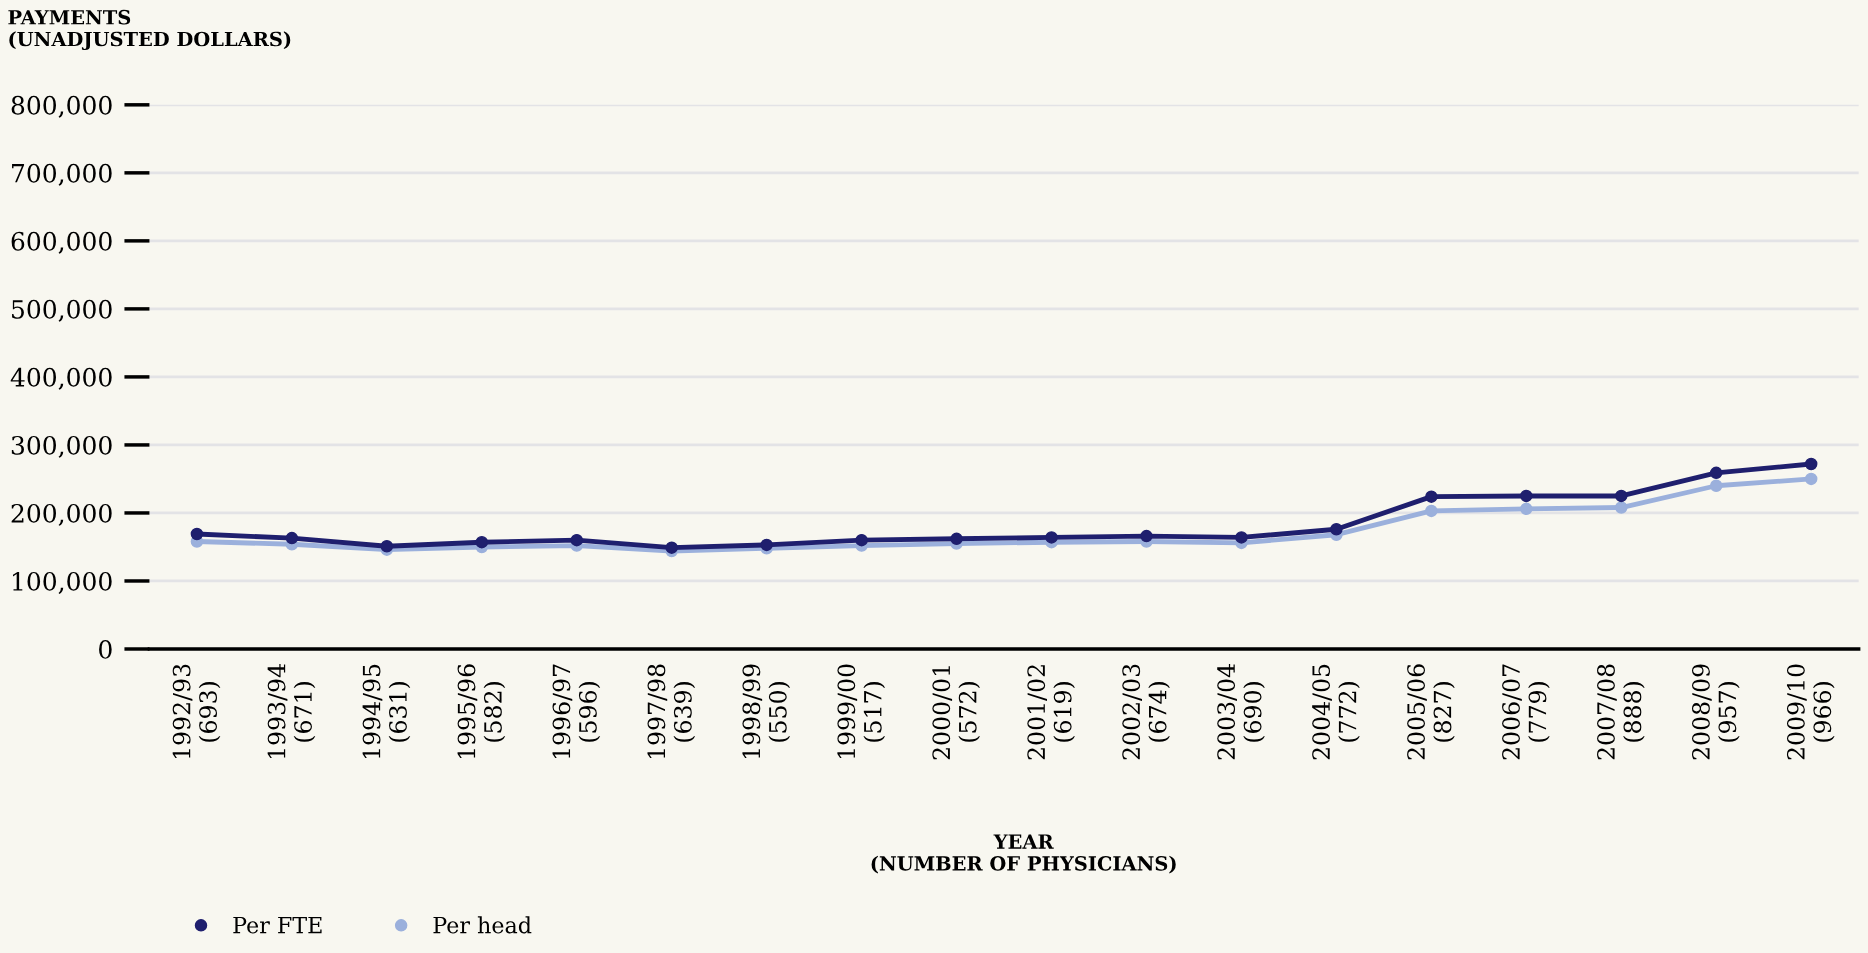 The height and width of the screenshot is (953, 1868). Describe the element at coordinates (277, 925) in the screenshot. I see `legend-label: Per FTE` at that location.